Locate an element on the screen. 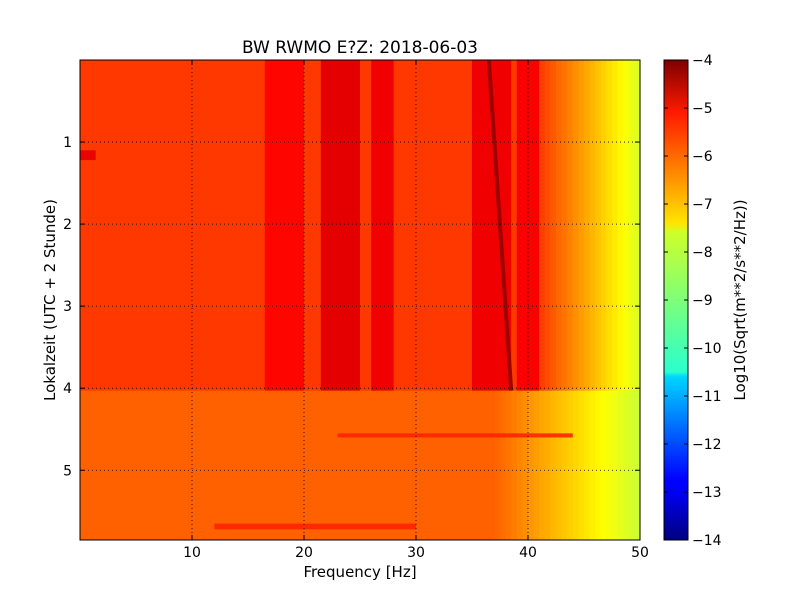  colorbar-tick-label: −5 is located at coordinates (702, 109).